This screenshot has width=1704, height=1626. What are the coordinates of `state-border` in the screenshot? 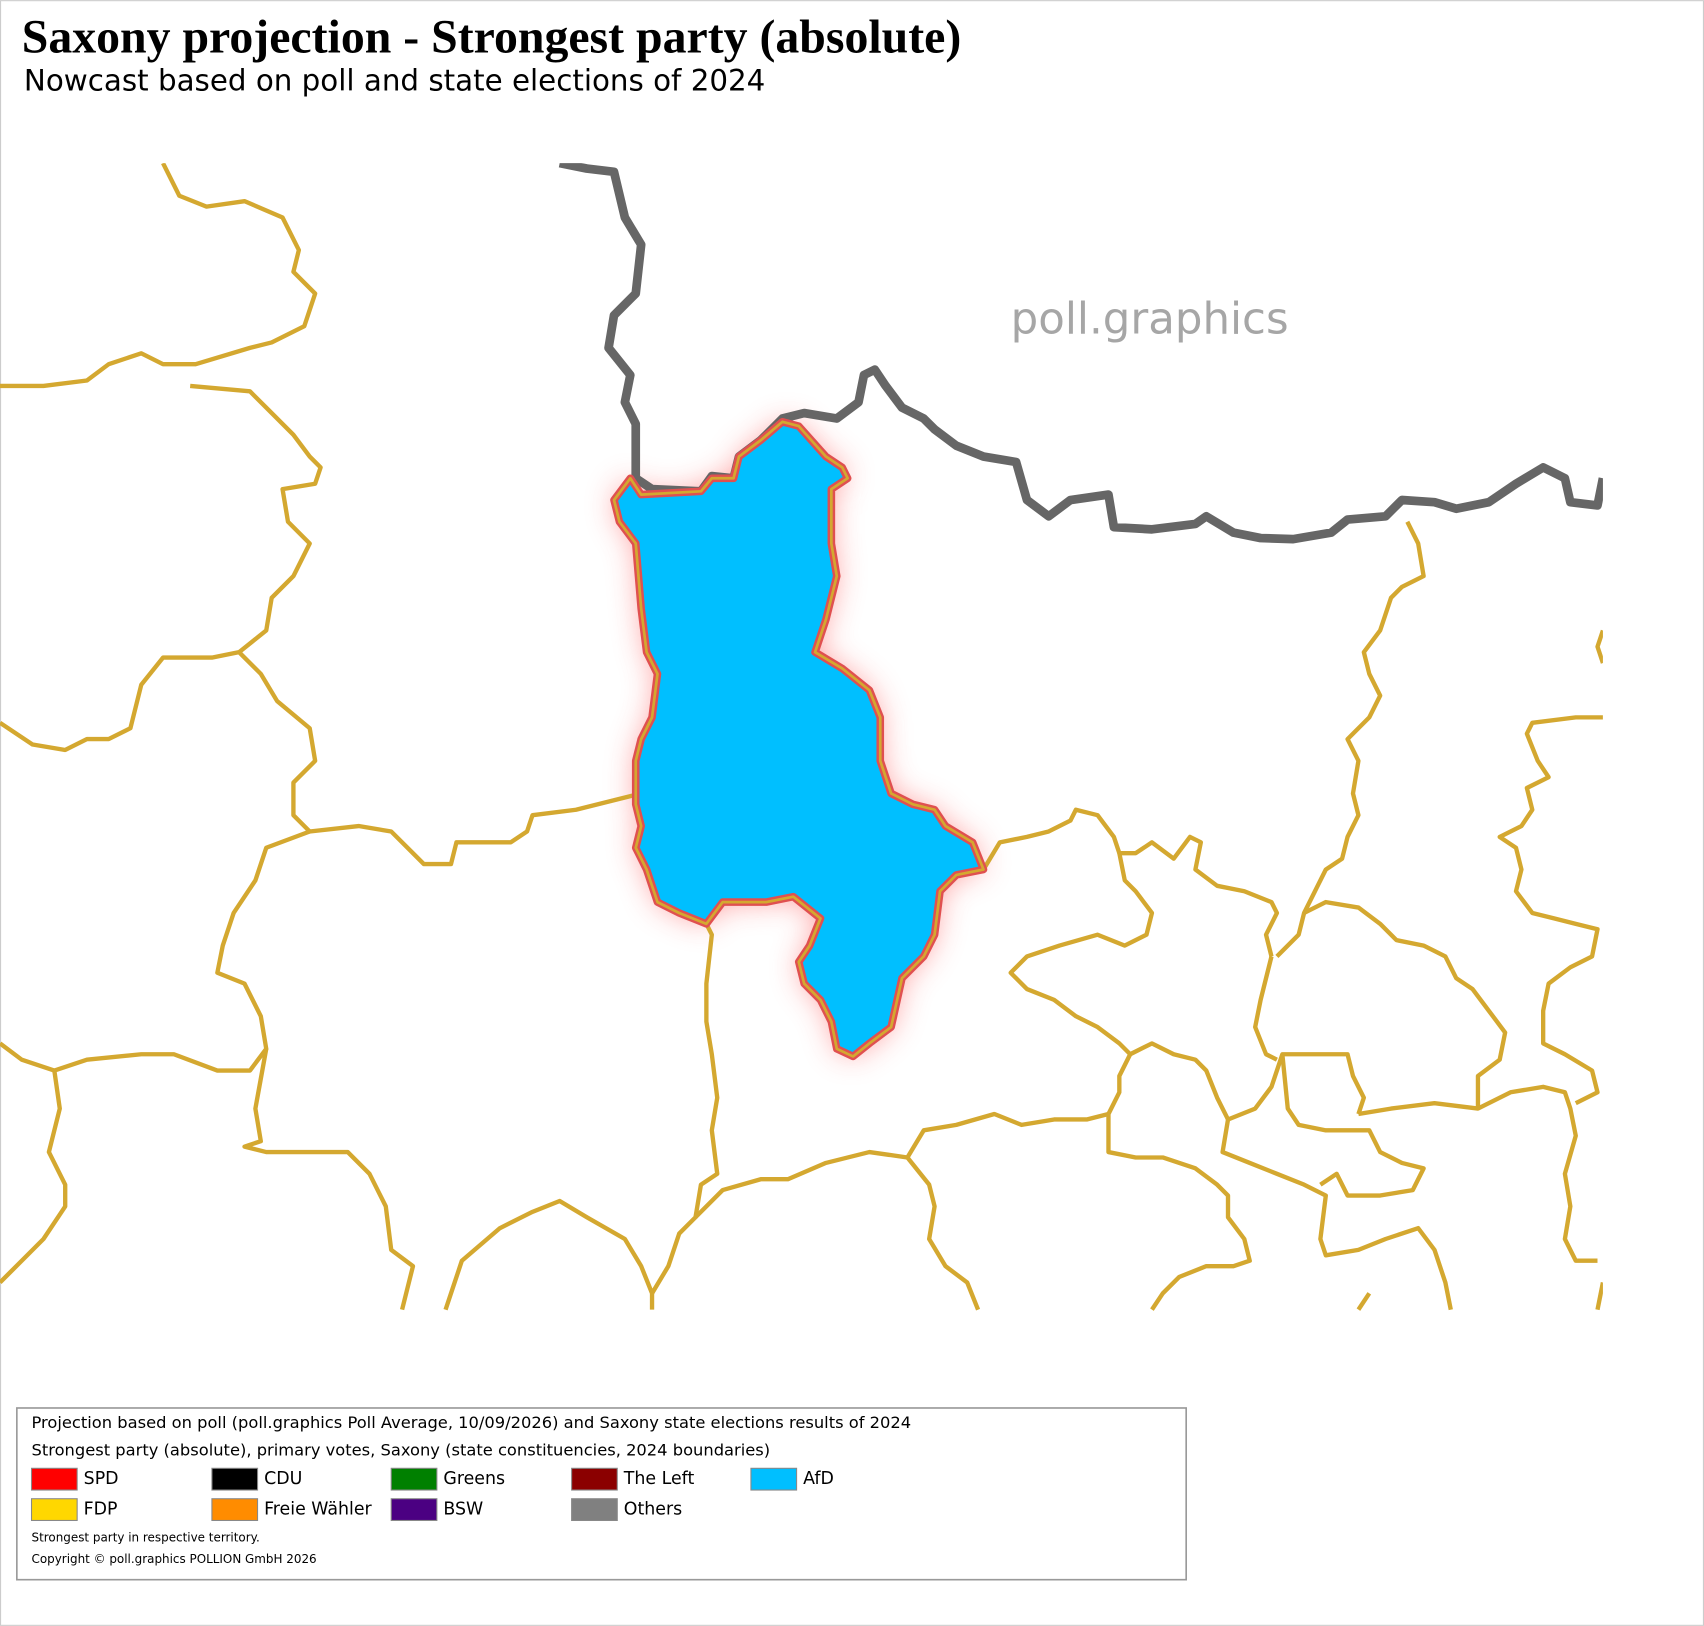 It's located at (1080, 353).